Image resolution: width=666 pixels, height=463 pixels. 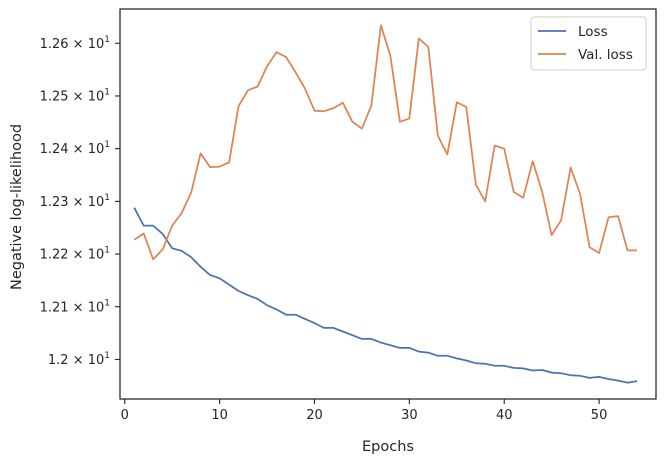 I want to click on x-tick-label: 0, so click(x=125, y=415).